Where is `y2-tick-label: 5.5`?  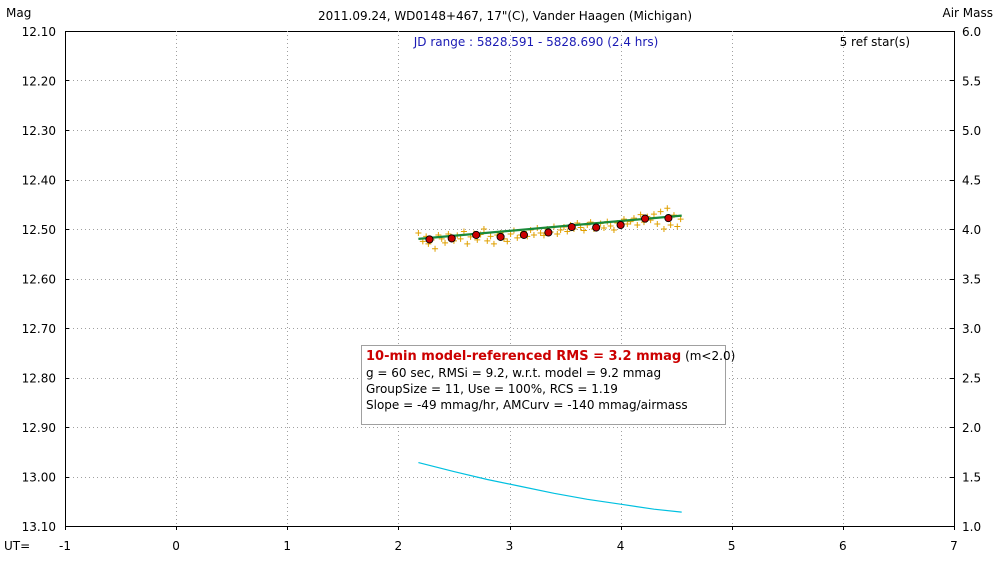 y2-tick-label: 5.5 is located at coordinates (971, 82).